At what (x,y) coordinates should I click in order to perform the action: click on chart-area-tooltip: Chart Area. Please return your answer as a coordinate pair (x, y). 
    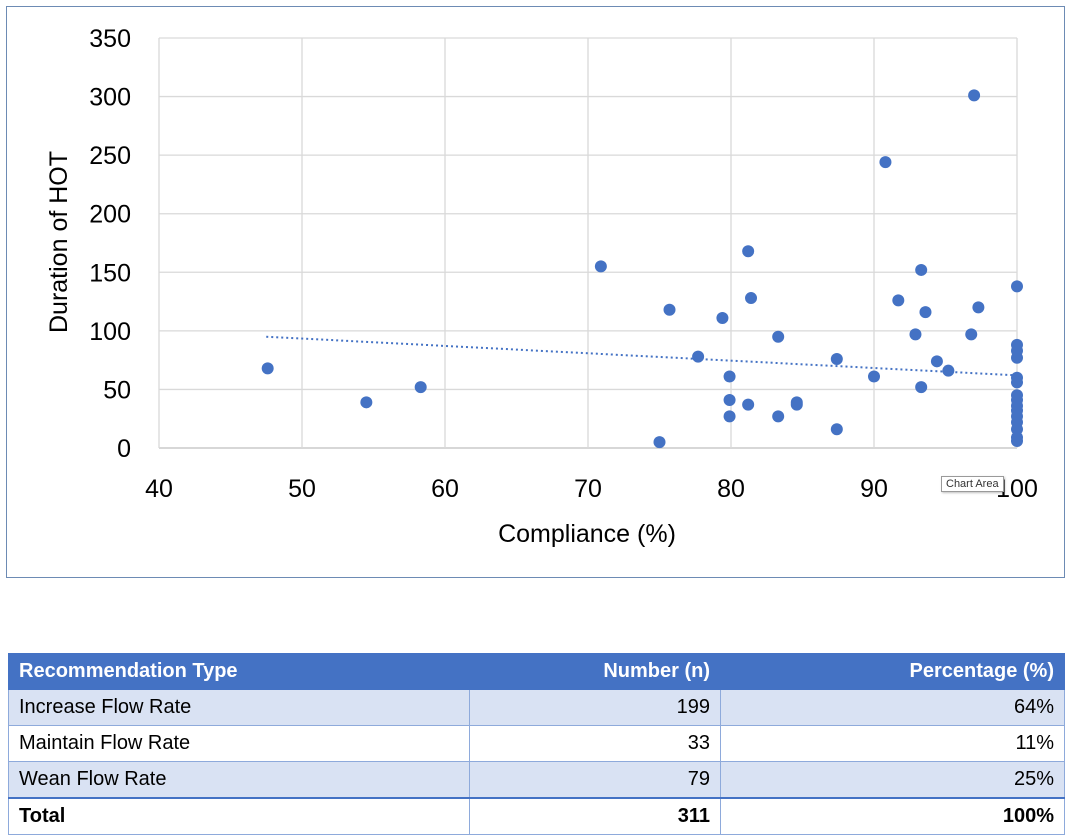
    Looking at the image, I should click on (972, 484).